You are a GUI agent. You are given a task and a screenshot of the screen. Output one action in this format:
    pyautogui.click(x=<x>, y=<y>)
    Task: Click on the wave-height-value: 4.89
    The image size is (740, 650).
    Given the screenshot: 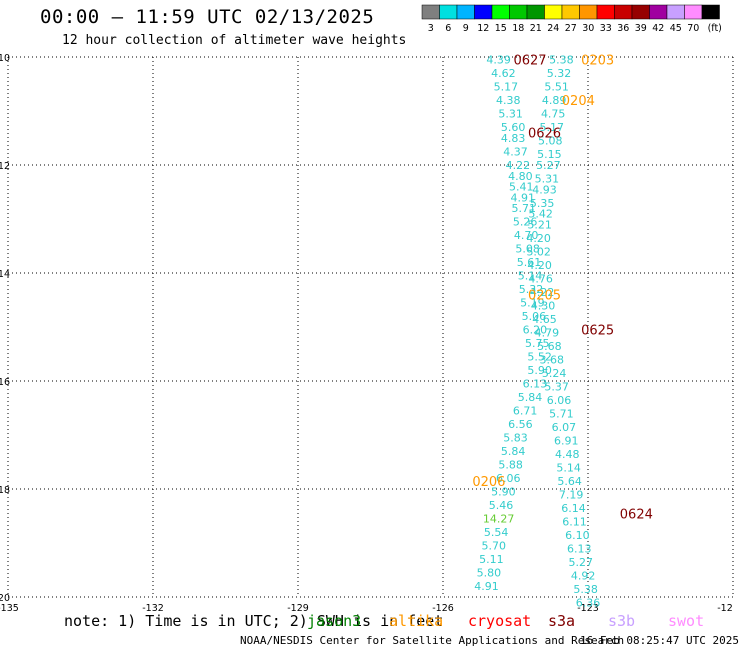 What is the action you would take?
    pyautogui.click(x=554, y=100)
    